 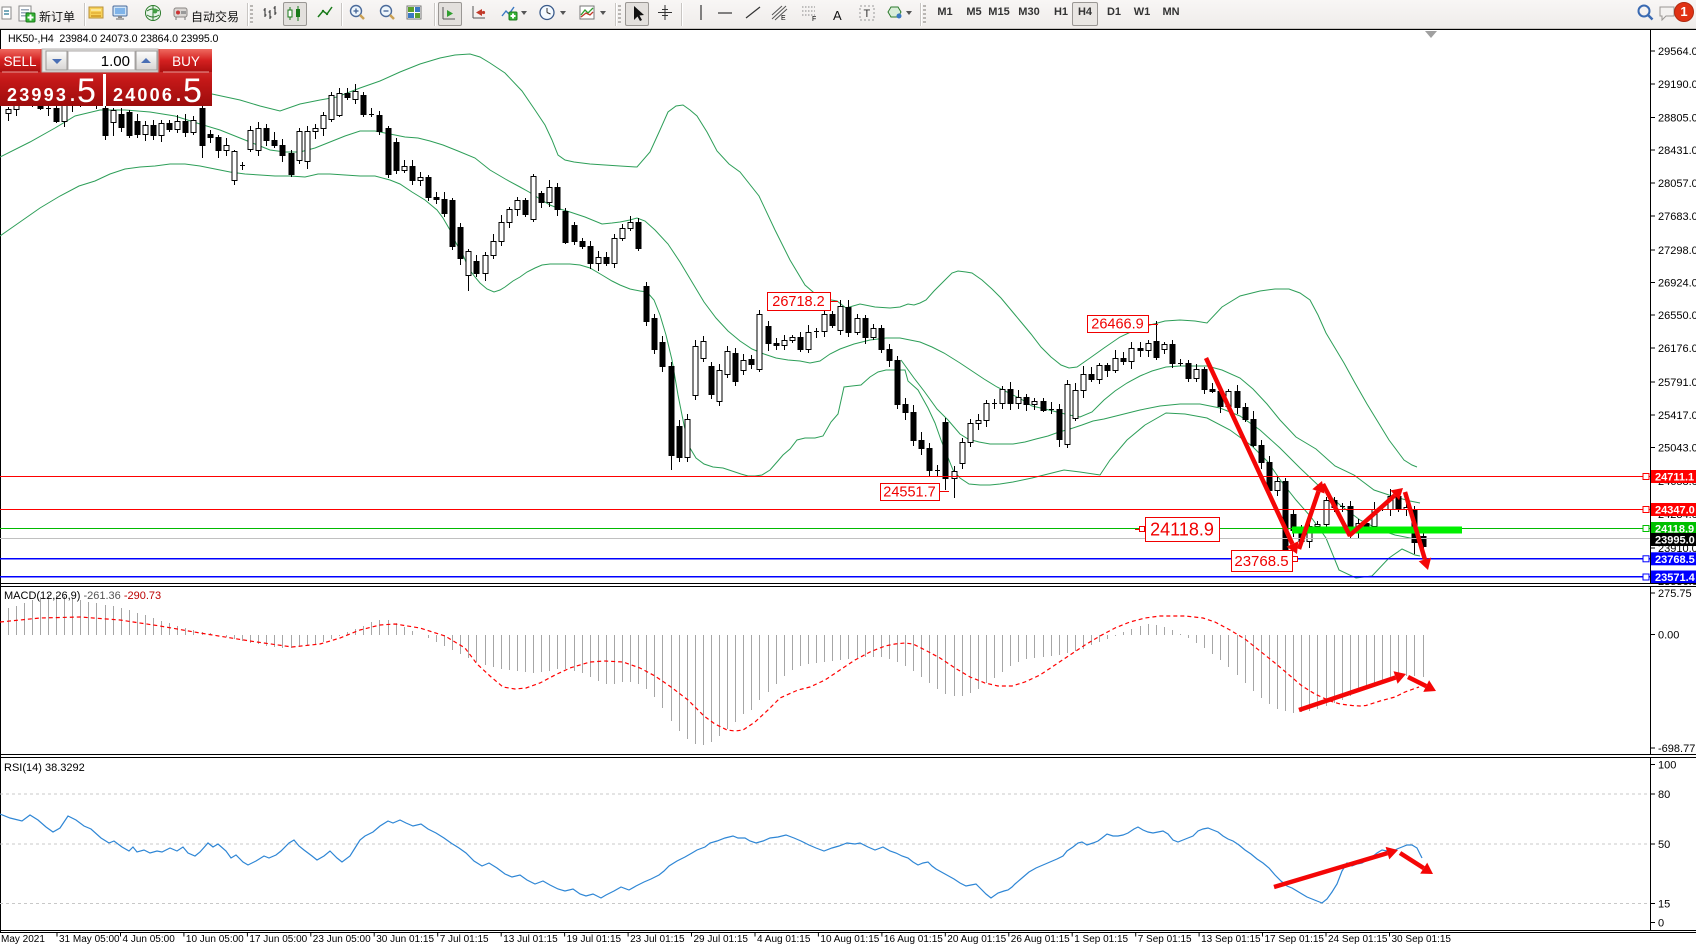 What do you see at coordinates (113, 39) in the screenshot?
I see `svg-text:HK50-,H4 23984.0 24073.0 2386: HK50-,H4 23984.0 24073.0 23864.0 23995.0` at bounding box center [113, 39].